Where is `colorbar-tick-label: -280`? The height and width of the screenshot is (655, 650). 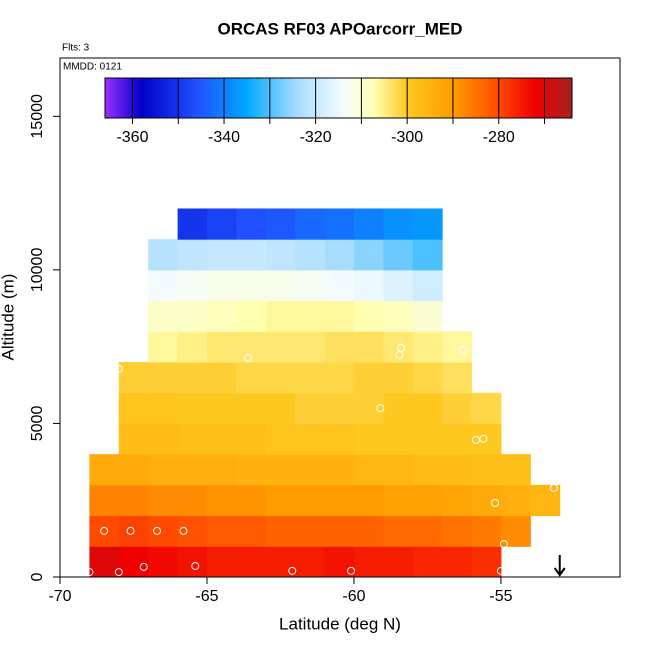
colorbar-tick-label: -280 is located at coordinates (499, 137).